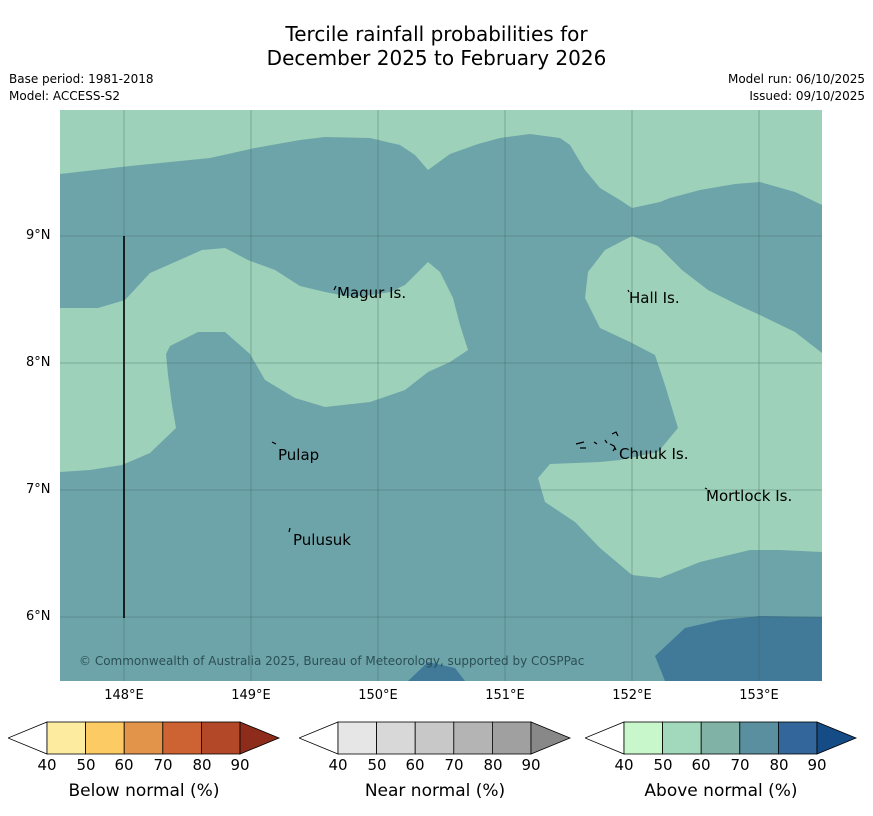 The width and height of the screenshot is (873, 816). I want to click on above-tick-90: 90, so click(817, 765).